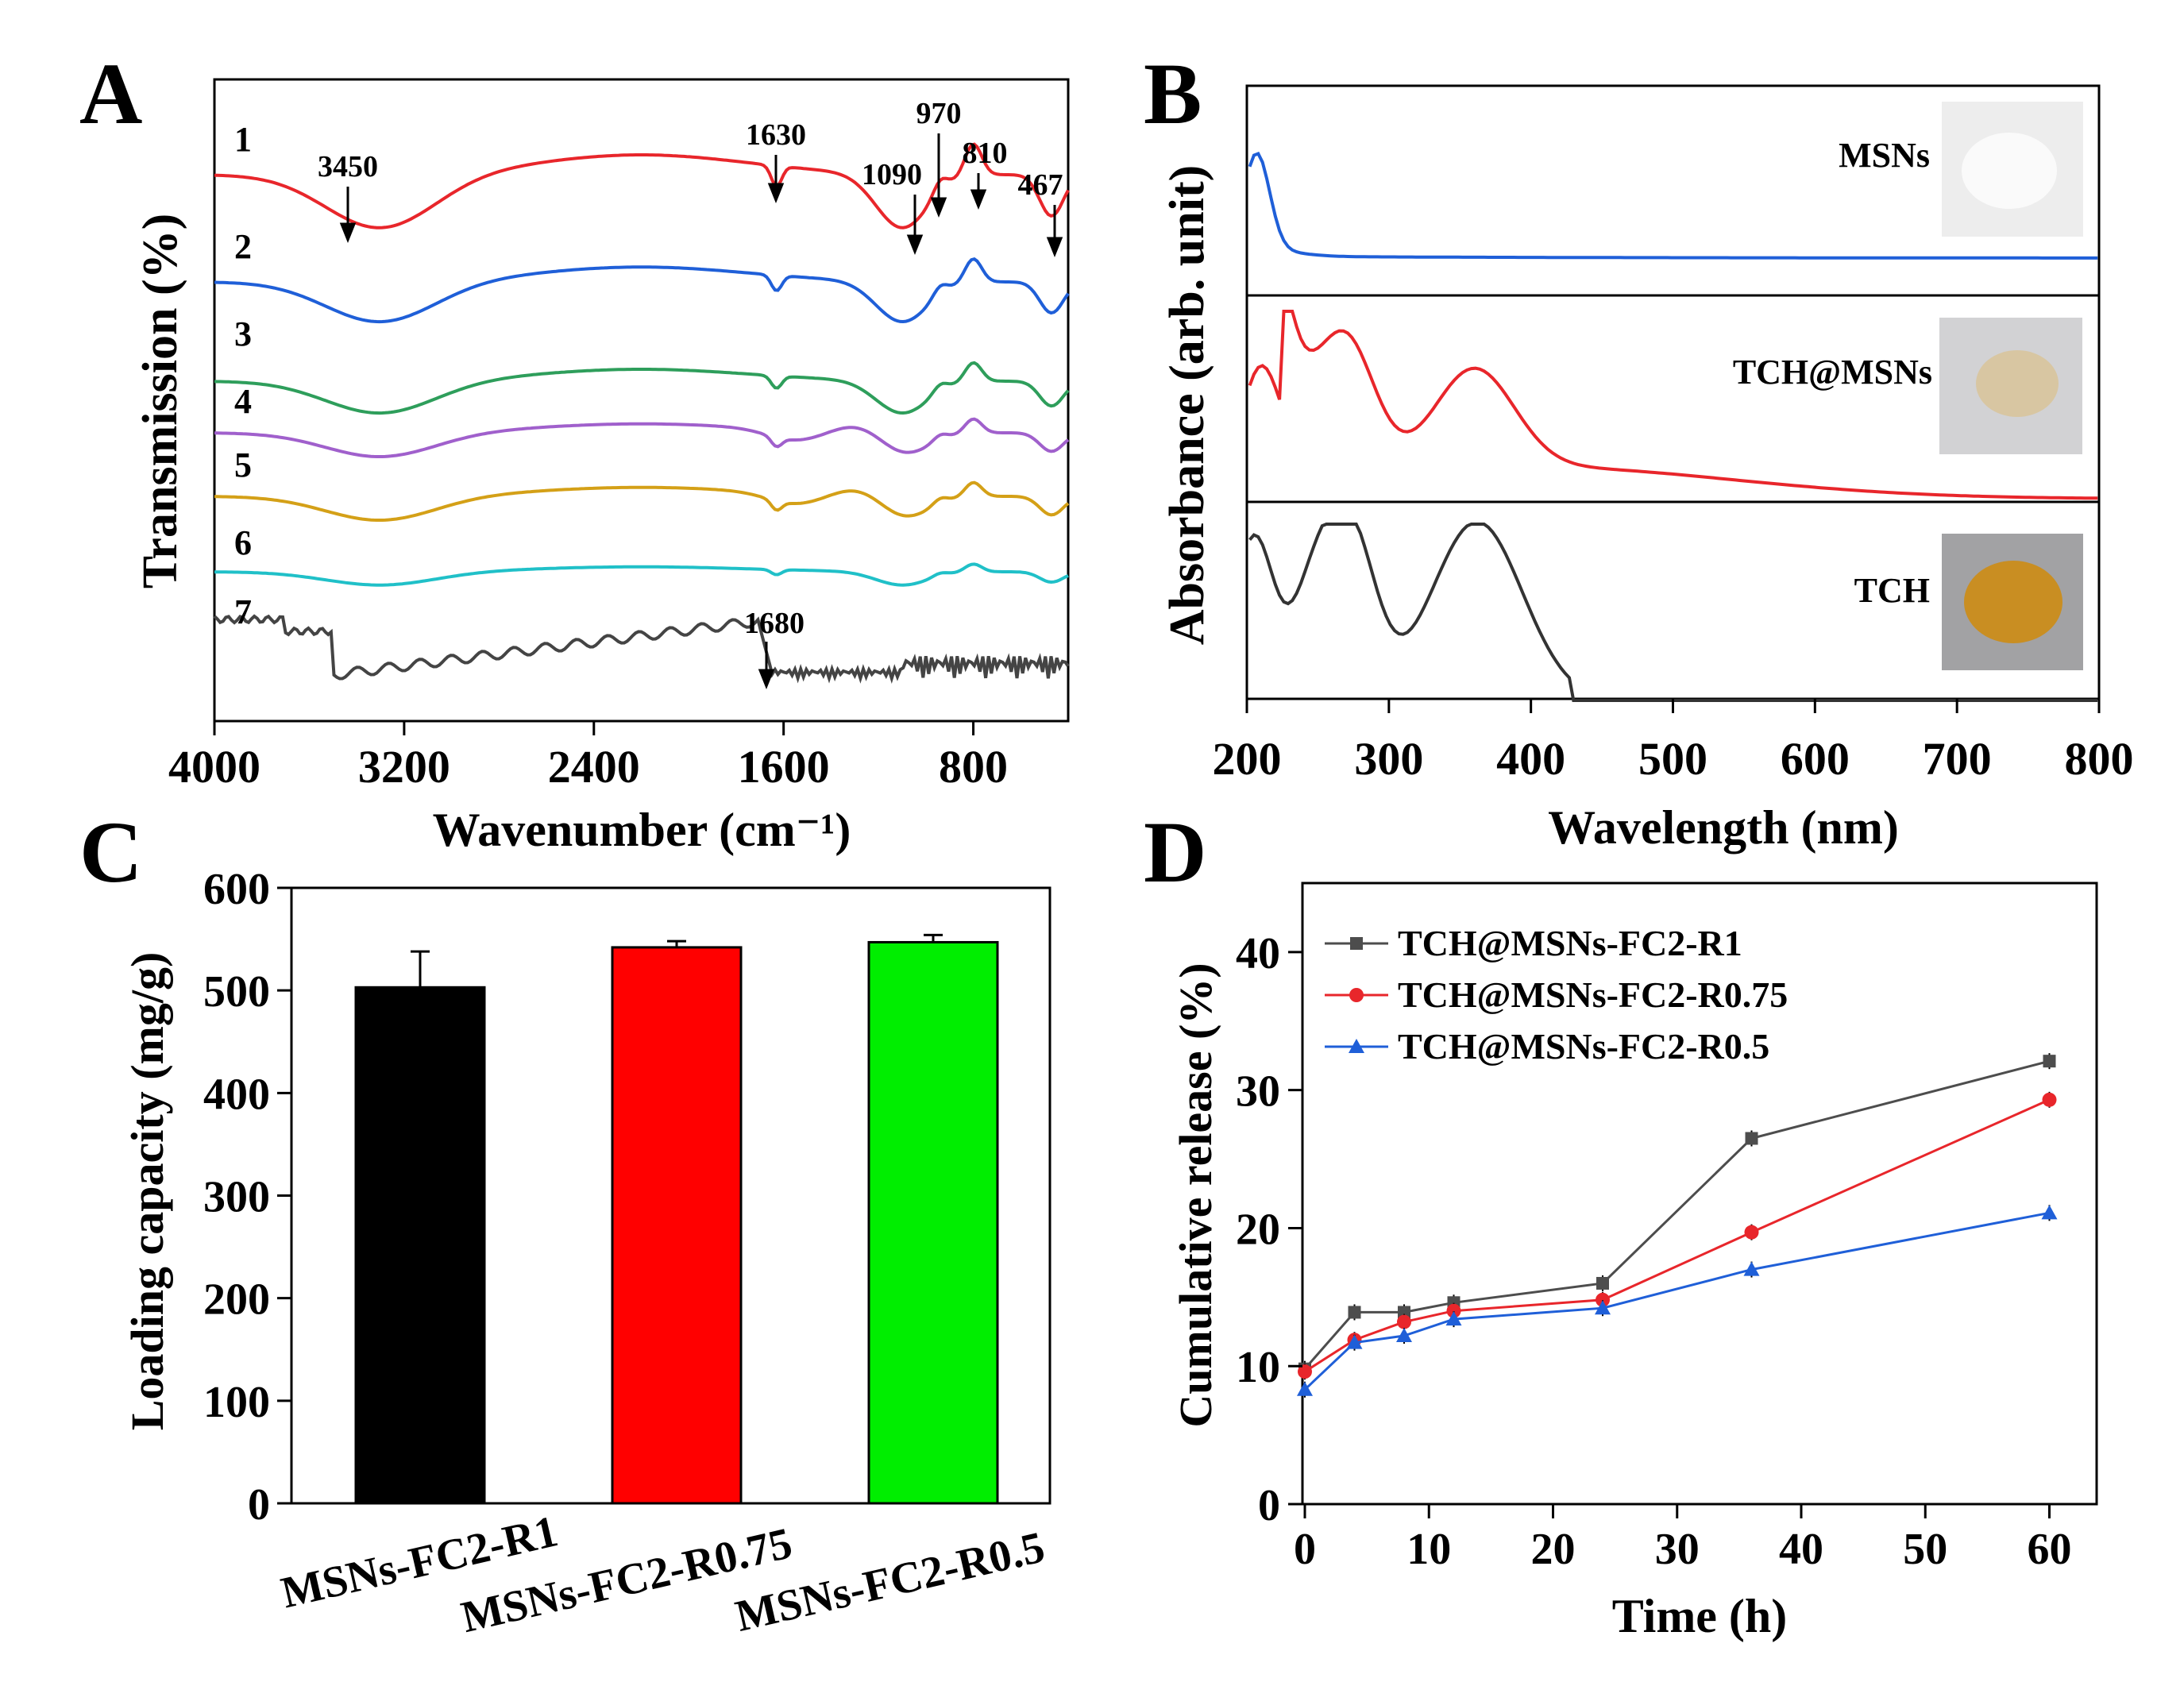 The width and height of the screenshot is (2184, 1682). What do you see at coordinates (1925, 1549) in the screenshot?
I see `d-x-tick-label: 50` at bounding box center [1925, 1549].